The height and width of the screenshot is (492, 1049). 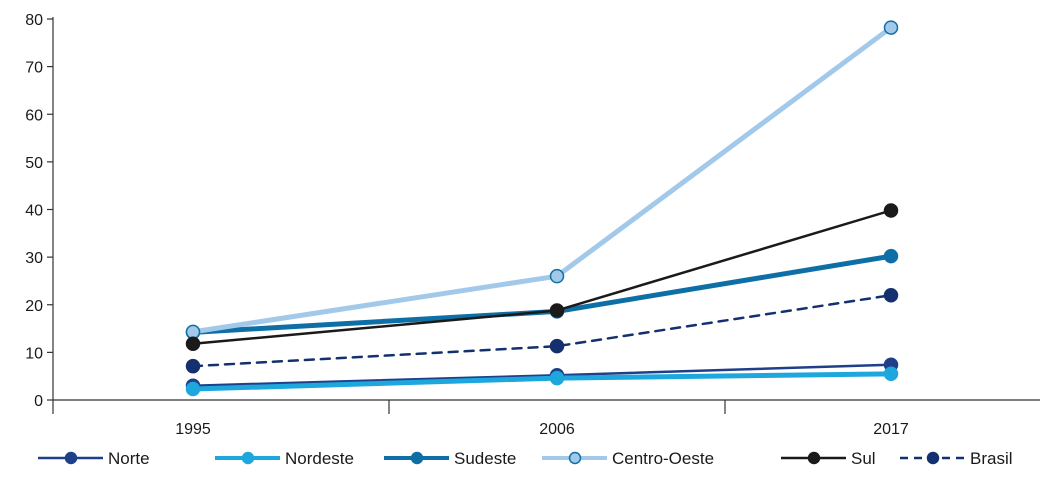 What do you see at coordinates (94, 458) in the screenshot?
I see `legend-item-norte: Norte` at bounding box center [94, 458].